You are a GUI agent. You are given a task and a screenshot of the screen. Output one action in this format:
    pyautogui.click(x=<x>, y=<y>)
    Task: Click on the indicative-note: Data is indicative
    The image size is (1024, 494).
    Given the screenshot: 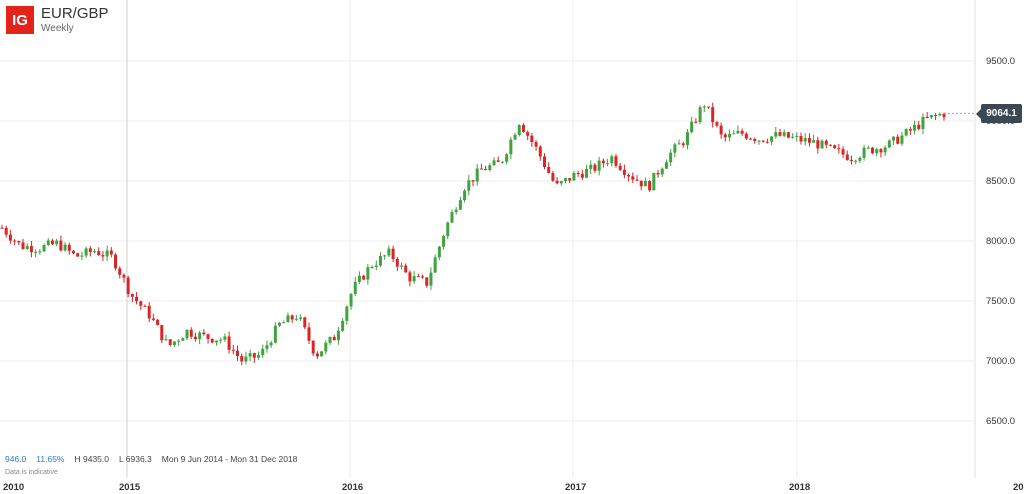 What is the action you would take?
    pyautogui.click(x=31, y=472)
    